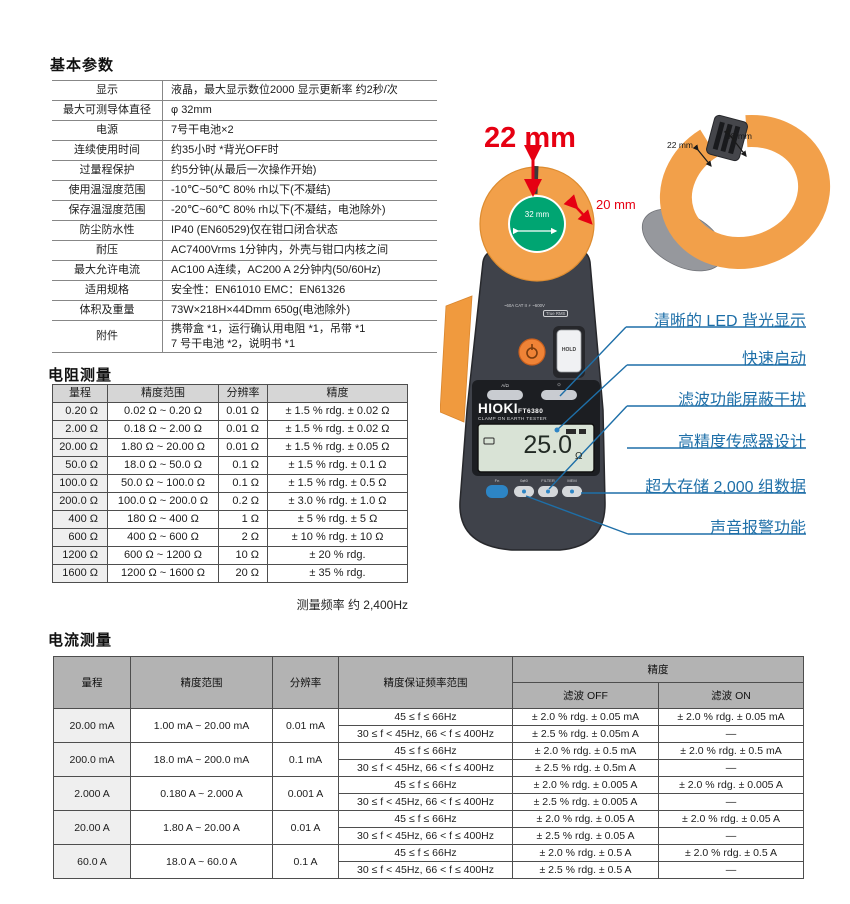  What do you see at coordinates (107, 170) in the screenshot?
I see `spec-label: 过量程保护` at bounding box center [107, 170].